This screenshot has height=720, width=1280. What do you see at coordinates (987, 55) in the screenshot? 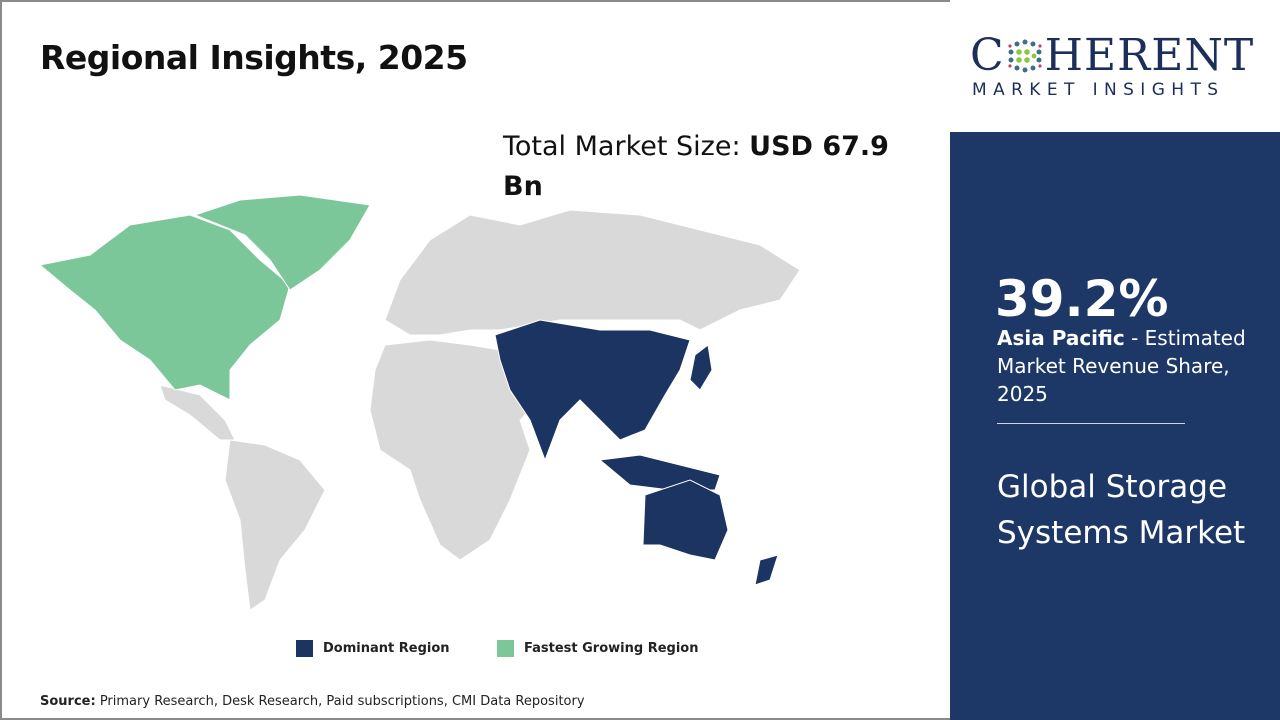
I see `logo-letter-c: C` at bounding box center [987, 55].